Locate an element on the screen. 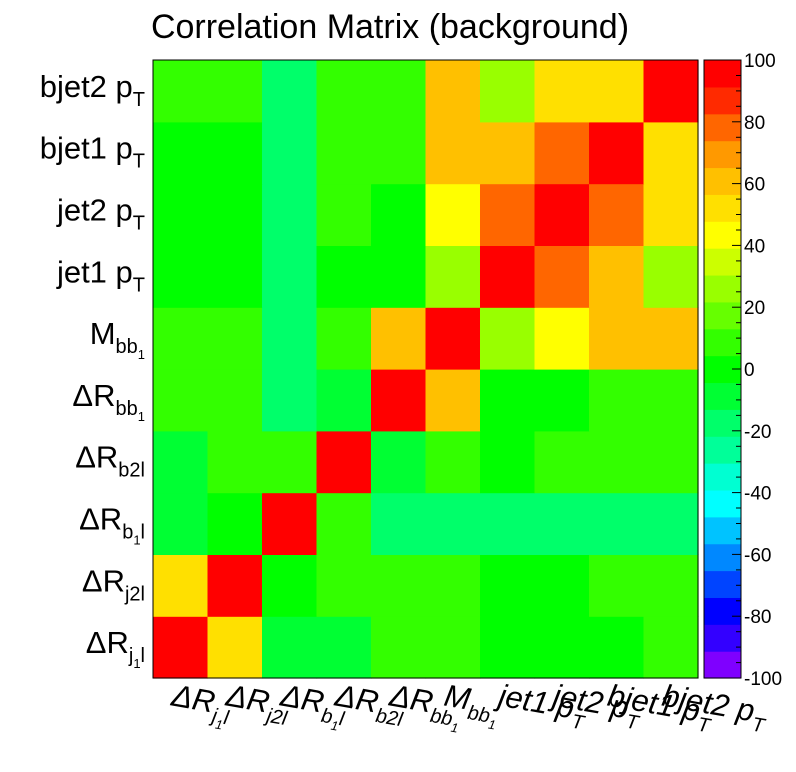 The image size is (796, 772). x-tick-label-group: ΔRj2l is located at coordinates (256, 704).